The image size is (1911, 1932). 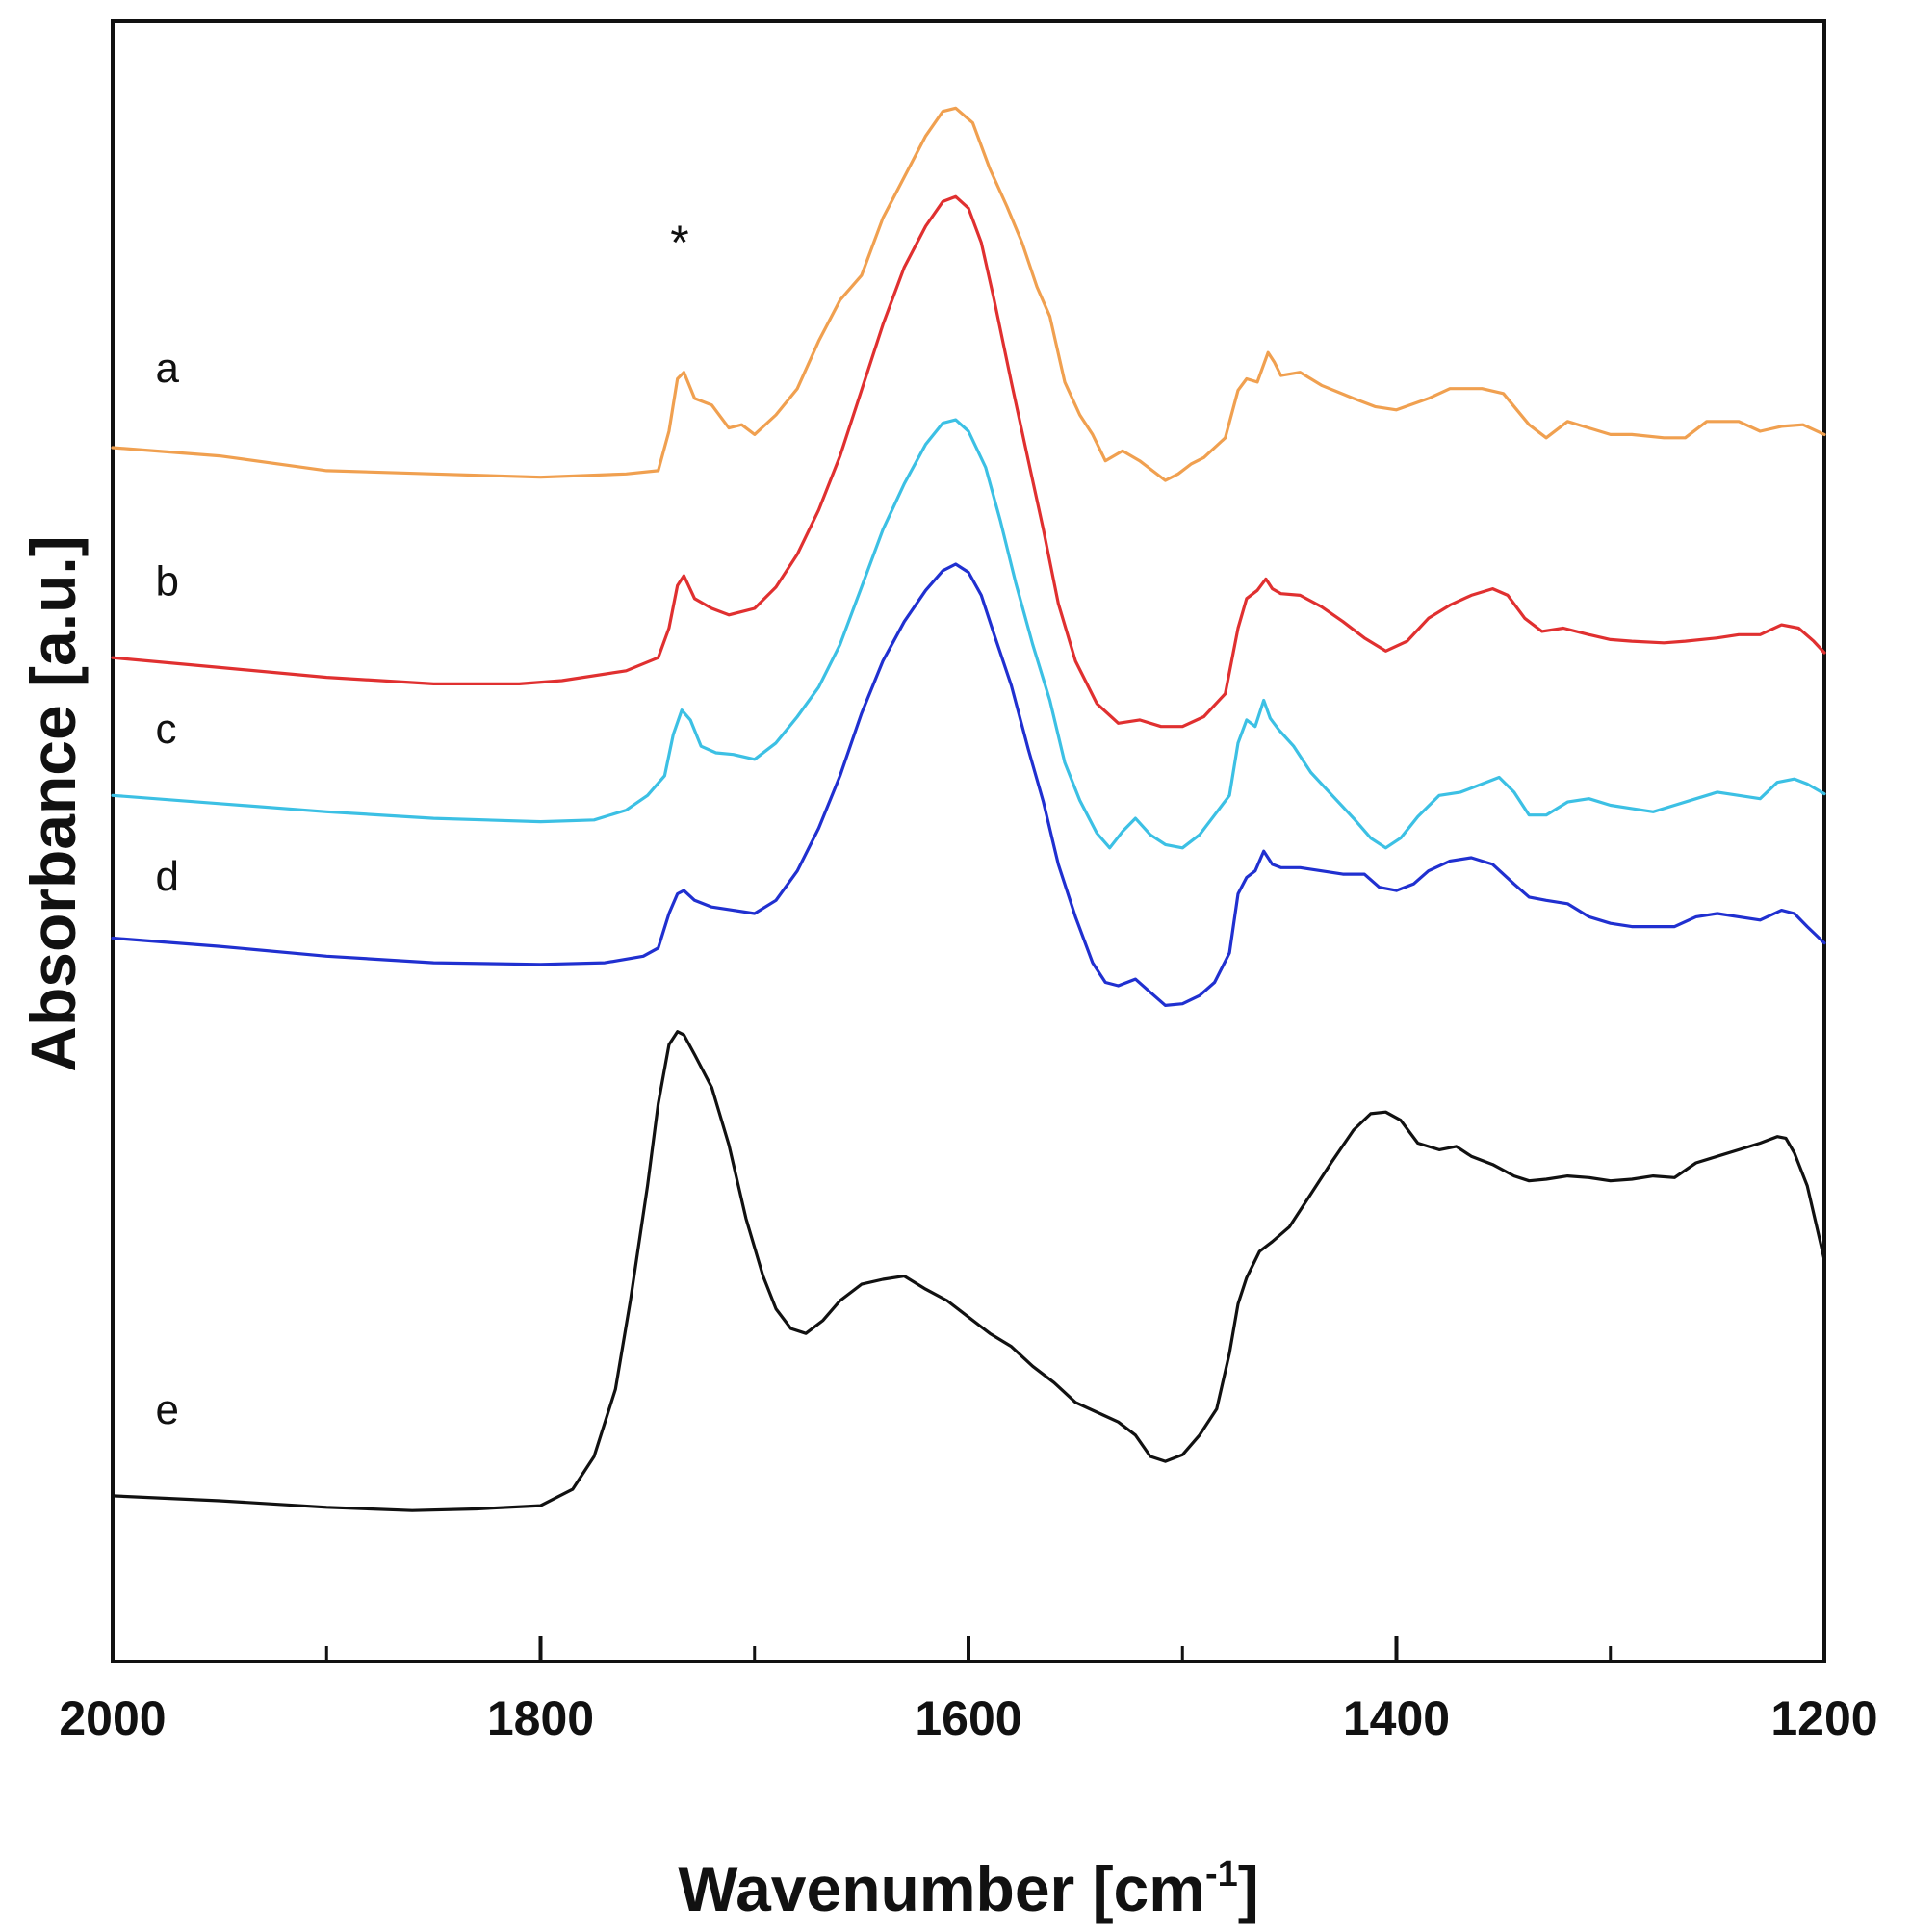 What do you see at coordinates (167, 368) in the screenshot?
I see `series-label-a: a` at bounding box center [167, 368].